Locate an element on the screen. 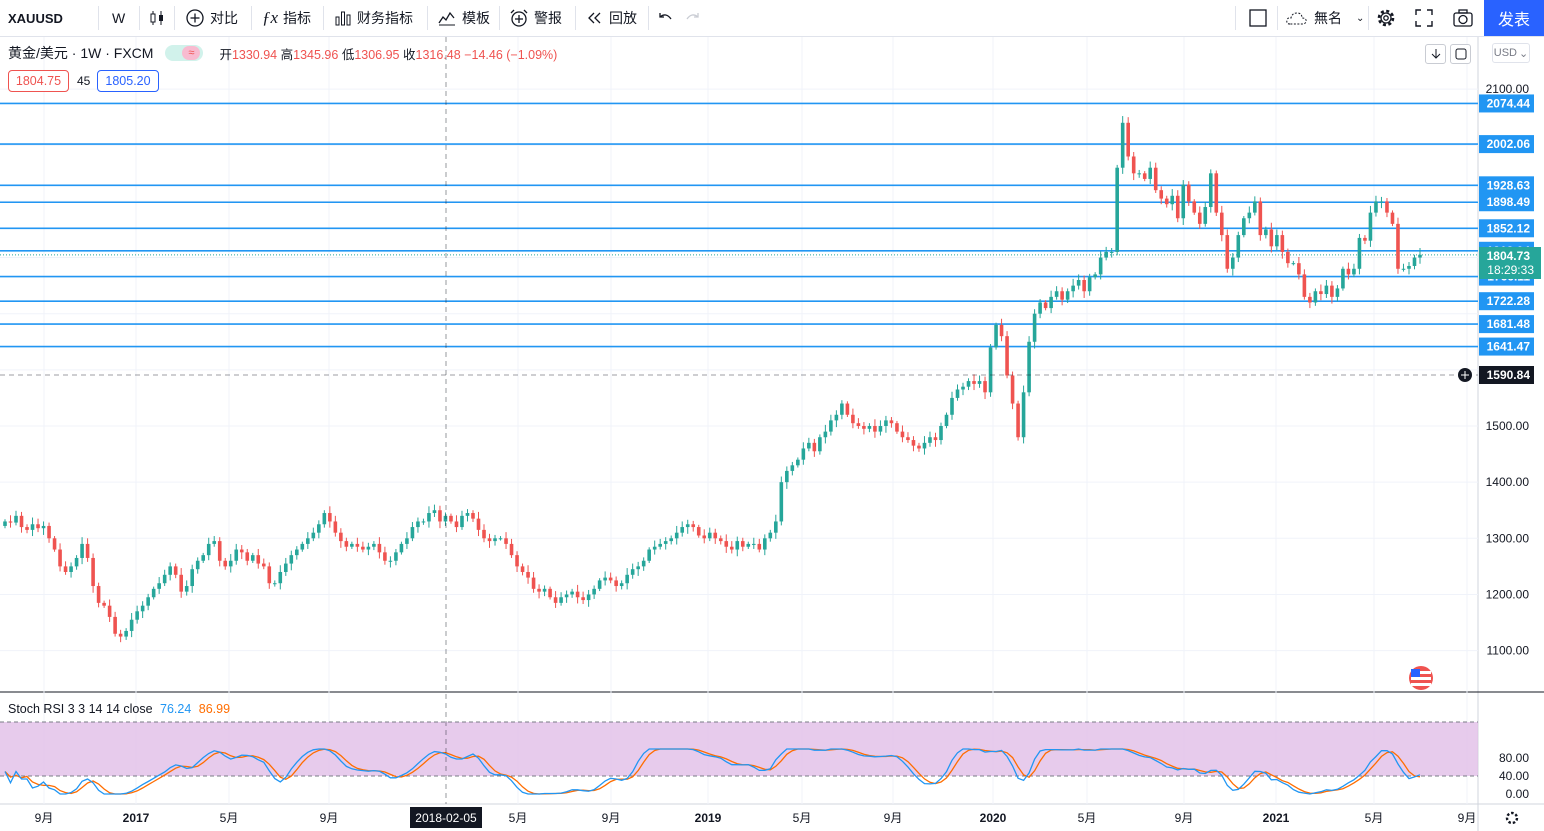 This screenshot has height=831, width=1544. symbol-search: XAUUSD is located at coordinates (35, 18).